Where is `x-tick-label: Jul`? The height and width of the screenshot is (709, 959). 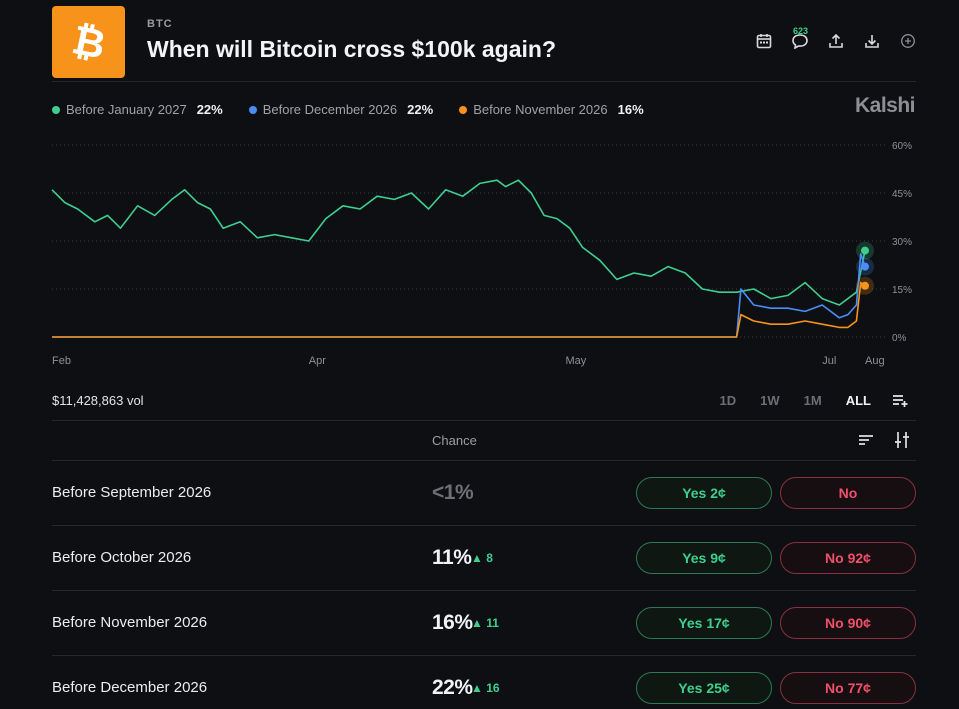
x-tick-label: Jul is located at coordinates (829, 361).